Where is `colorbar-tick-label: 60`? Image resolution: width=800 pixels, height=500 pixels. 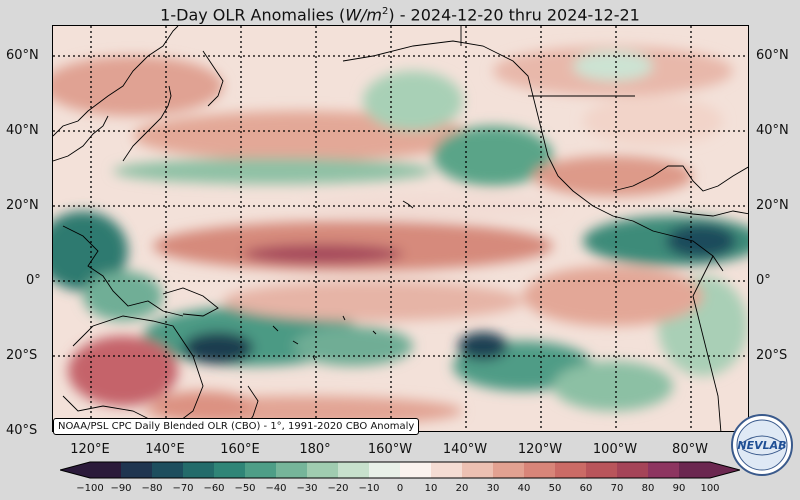 colorbar-tick-label: 60 is located at coordinates (586, 488).